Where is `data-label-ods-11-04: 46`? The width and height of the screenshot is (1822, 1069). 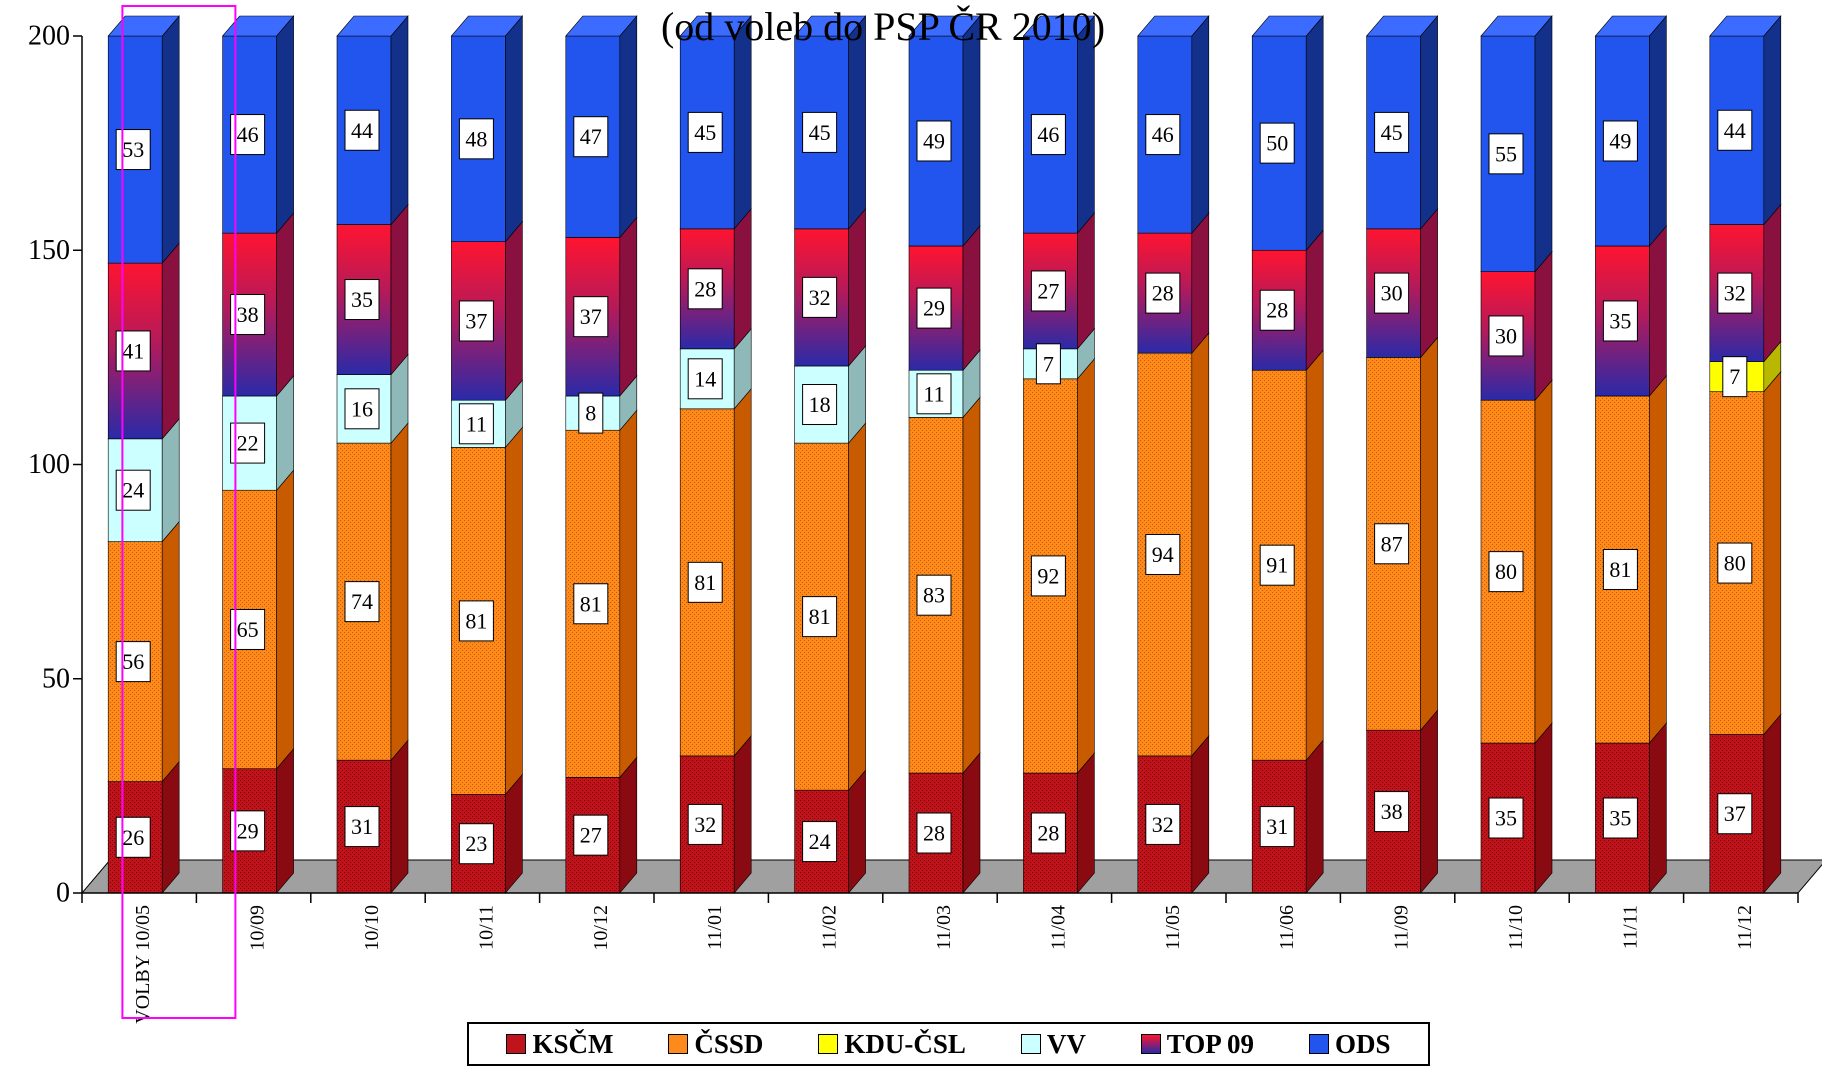 data-label-ods-11-04: 46 is located at coordinates (1048, 135).